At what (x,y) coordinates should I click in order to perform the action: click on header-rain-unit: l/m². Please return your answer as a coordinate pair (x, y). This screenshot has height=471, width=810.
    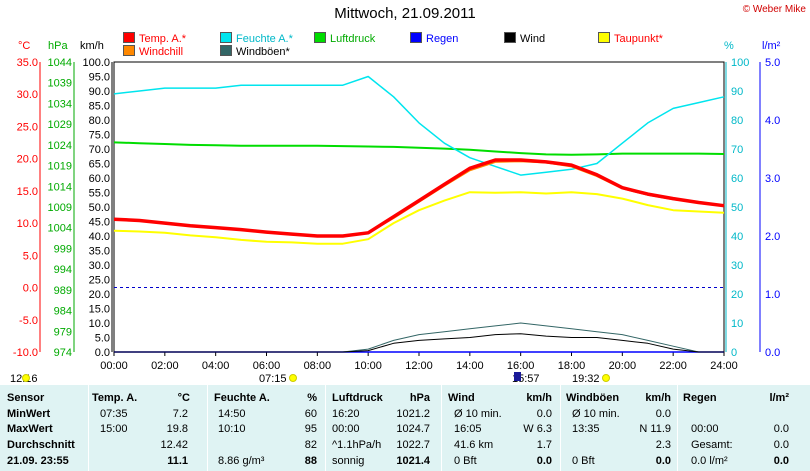
    Looking at the image, I should click on (779, 398).